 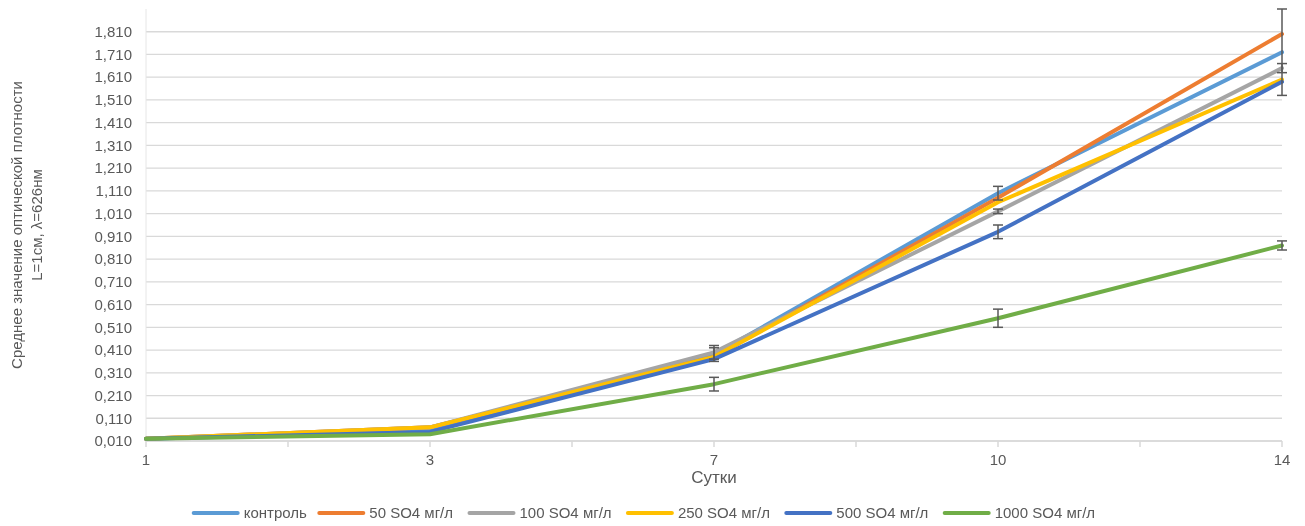 What do you see at coordinates (565, 512) in the screenshot?
I see `legend-label: 100 SO4 мг/л` at bounding box center [565, 512].